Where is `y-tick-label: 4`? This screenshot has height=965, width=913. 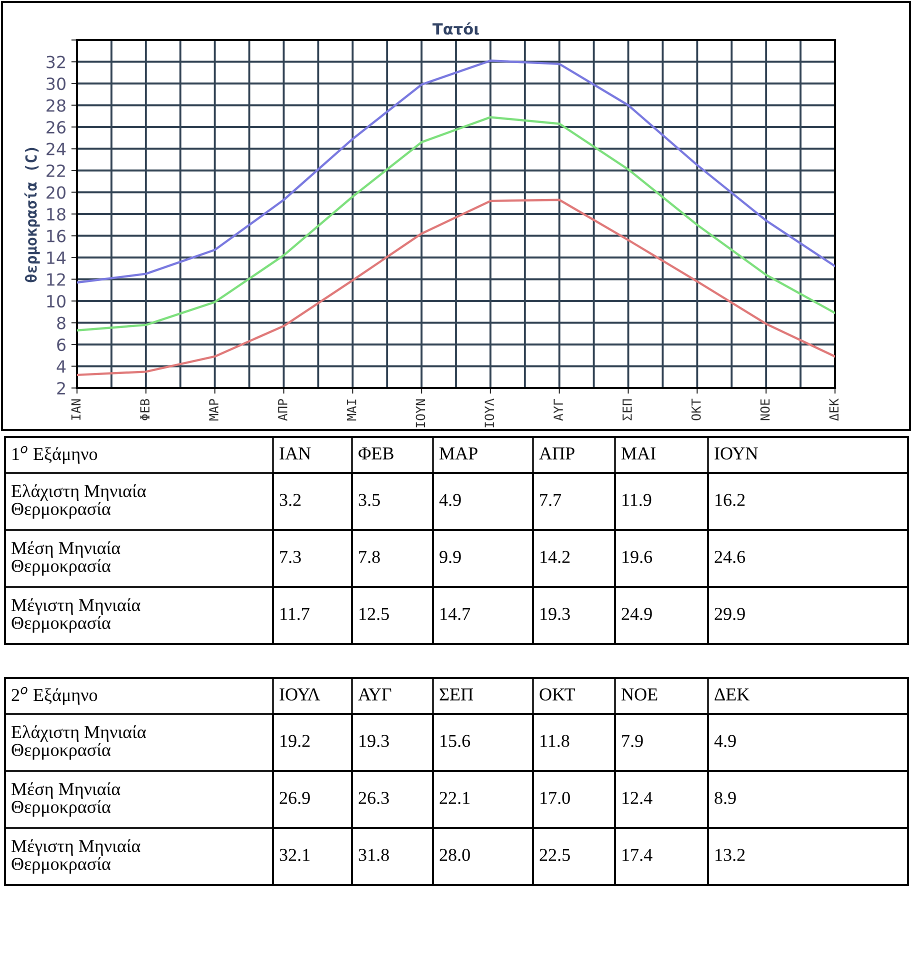
y-tick-label: 4 is located at coordinates (61, 366).